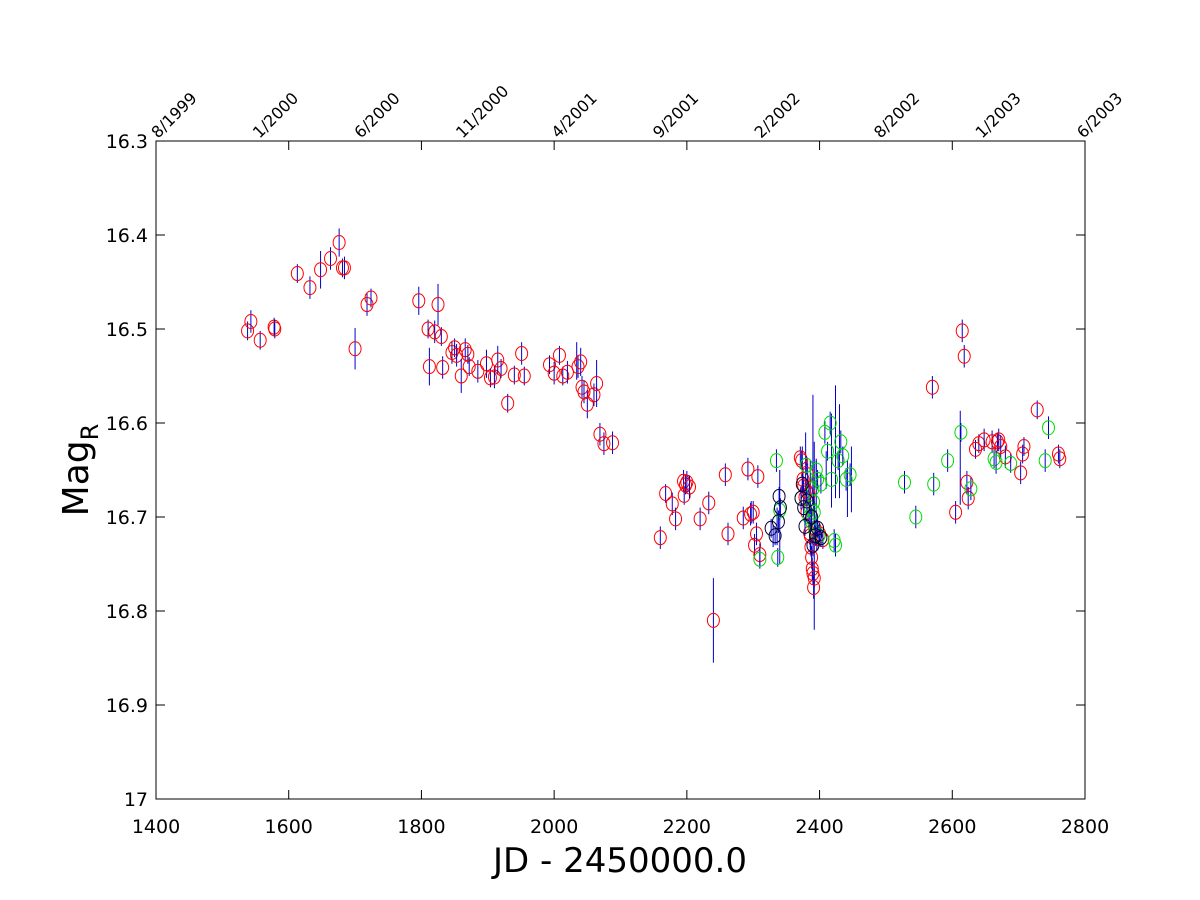 The width and height of the screenshot is (1200, 900). What do you see at coordinates (687, 827) in the screenshot?
I see `x-tick-label: 2200` at bounding box center [687, 827].